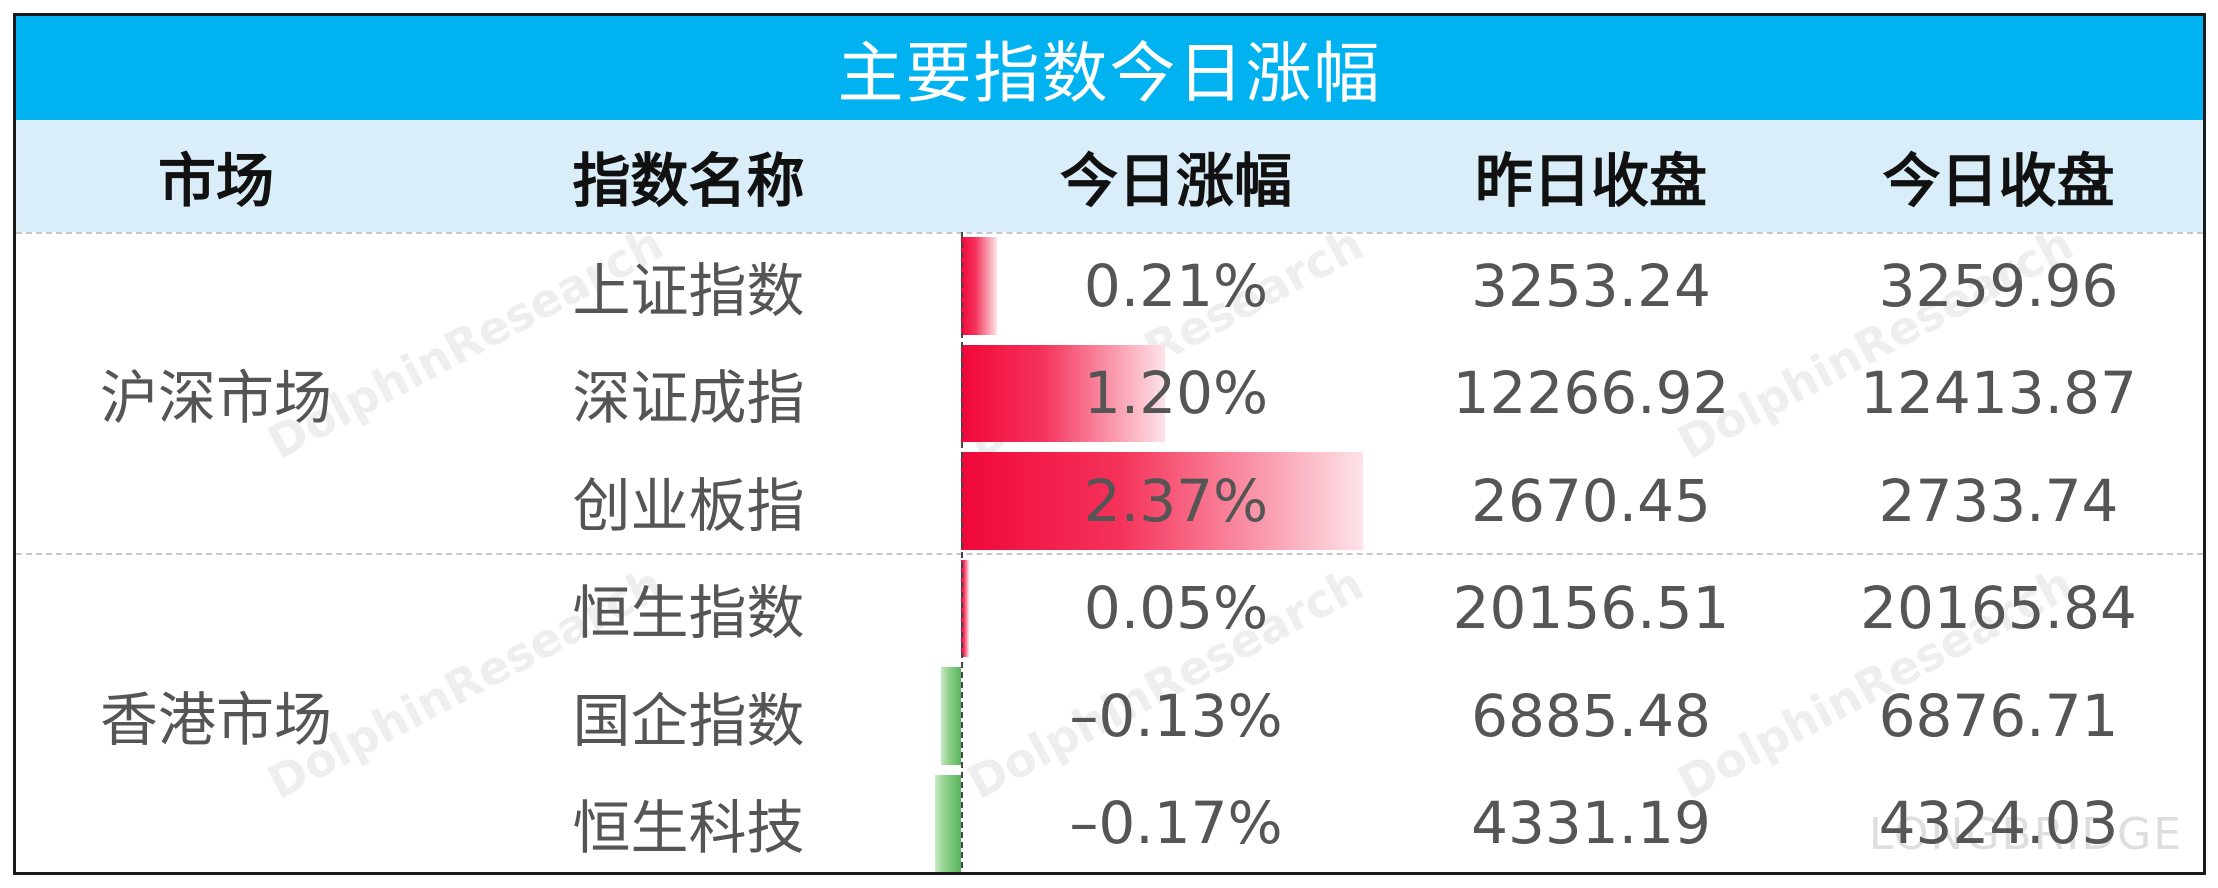 The width and height of the screenshot is (2218, 888). What do you see at coordinates (1998, 393) in the screenshot?
I see `today-close-cell: 12413.87` at bounding box center [1998, 393].